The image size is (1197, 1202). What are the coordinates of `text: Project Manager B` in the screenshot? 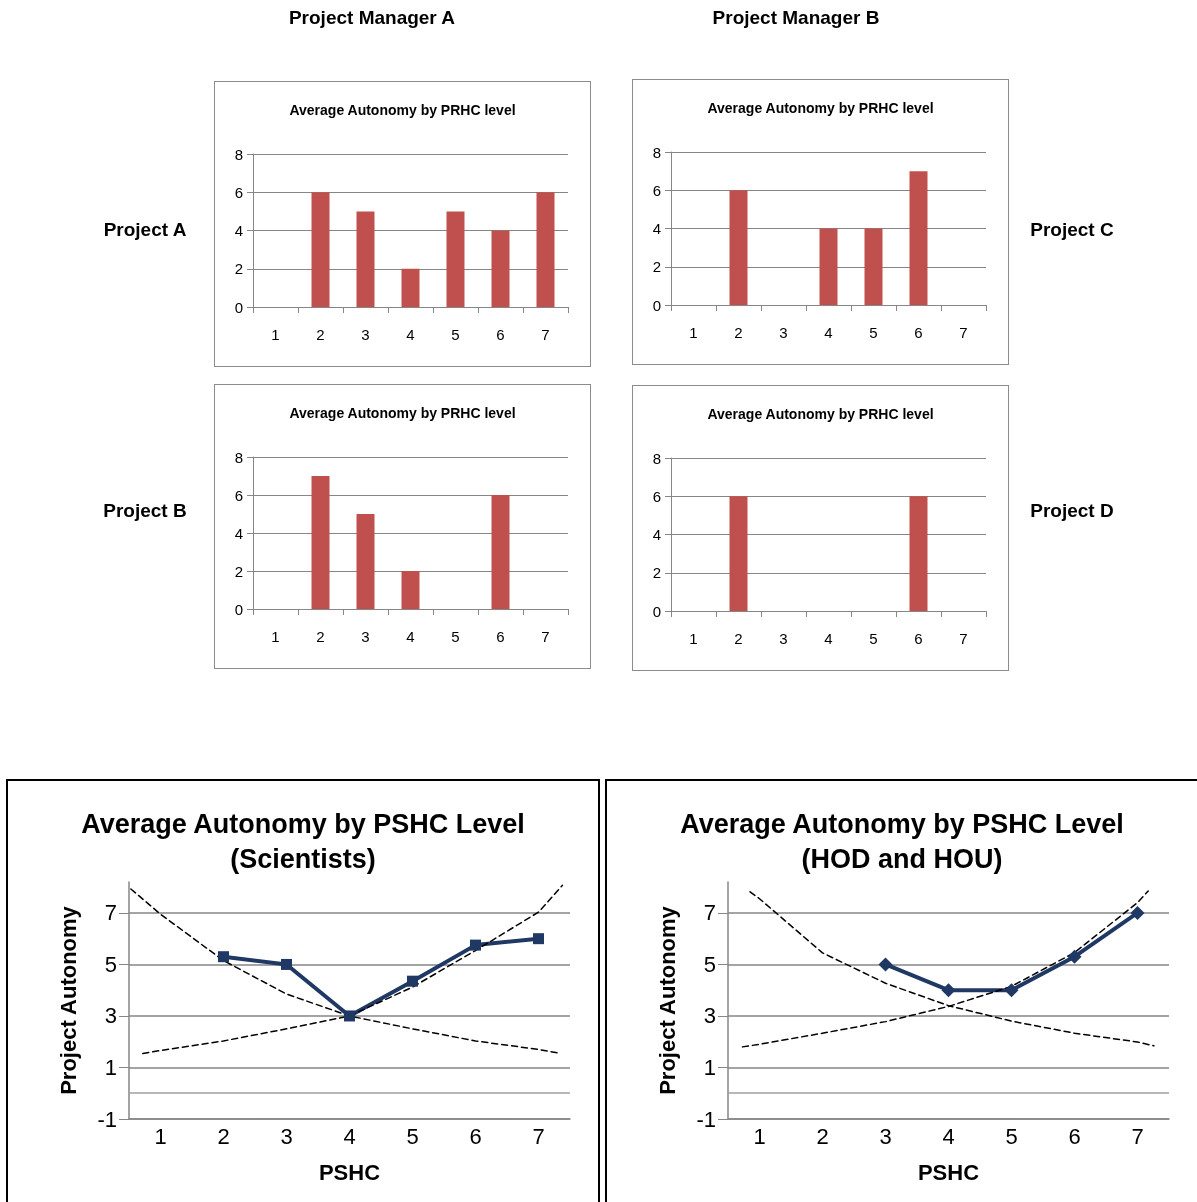 It's located at (796, 18).